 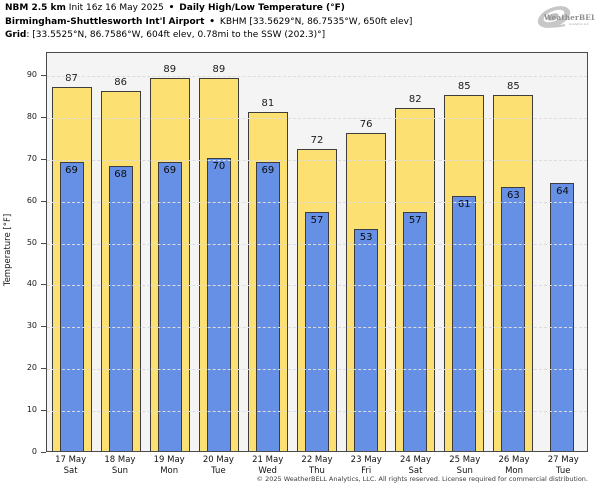 What do you see at coordinates (316, 21) in the screenshot?
I see `station-info: KBHM [33.5629°N, 86.7535°W, 650ft elev]` at bounding box center [316, 21].